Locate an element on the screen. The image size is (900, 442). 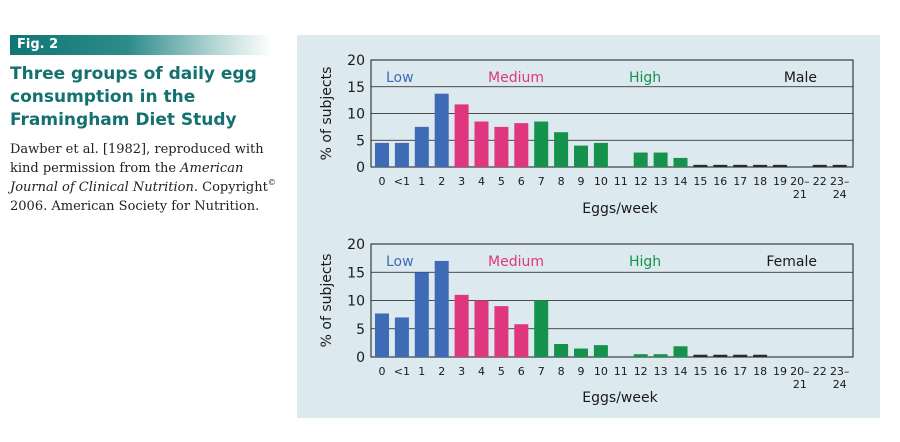
x-tick-label: 6 is located at coordinates (521, 181).